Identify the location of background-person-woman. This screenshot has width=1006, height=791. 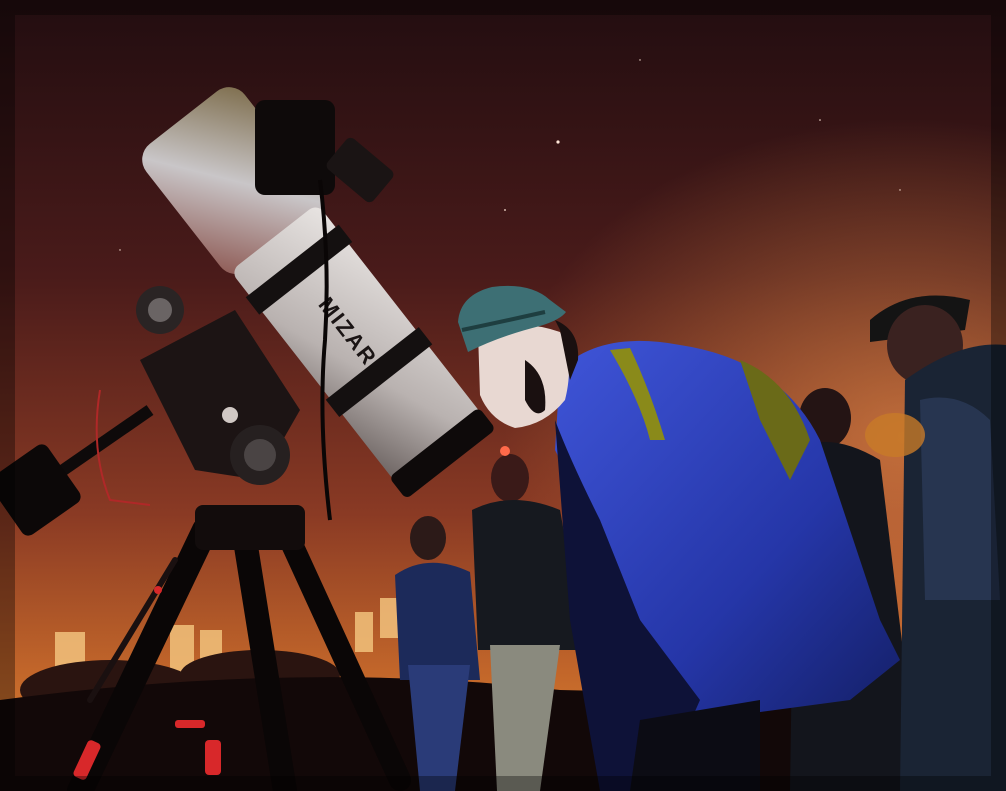
(437, 653).